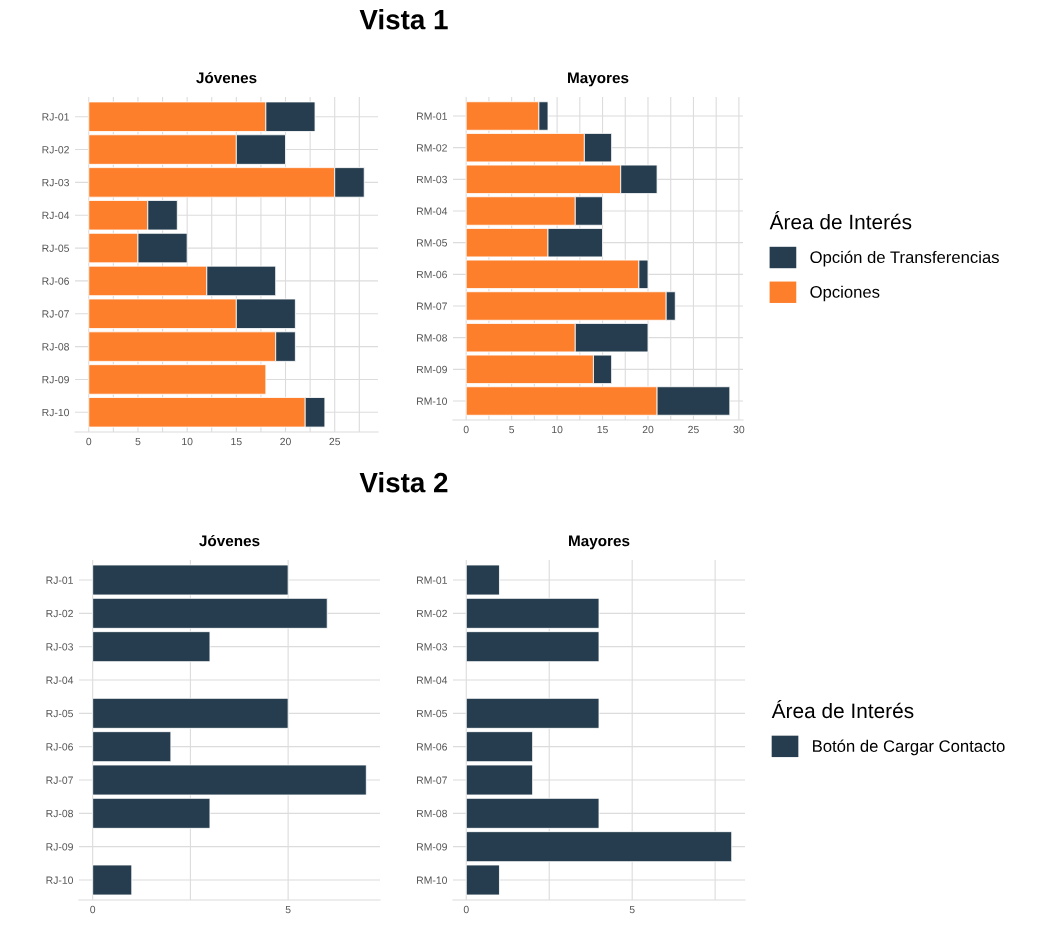  What do you see at coordinates (403, 19) in the screenshot?
I see `text: Vista 1` at bounding box center [403, 19].